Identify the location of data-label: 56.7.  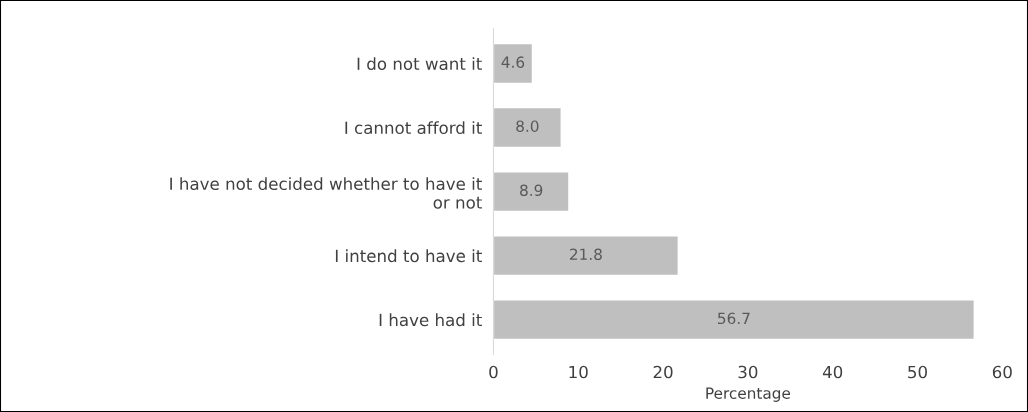
(734, 318).